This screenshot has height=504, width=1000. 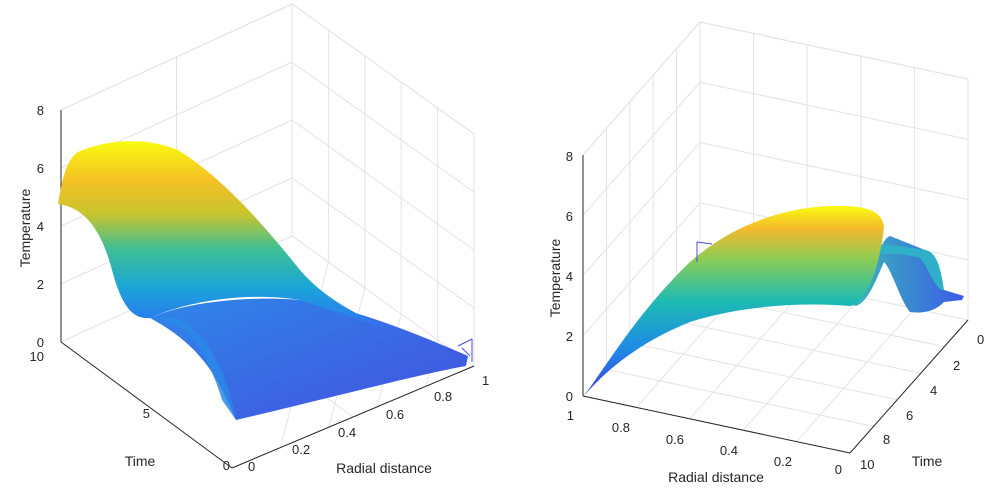 I want to click on surface-plot-right, so click(x=774, y=300).